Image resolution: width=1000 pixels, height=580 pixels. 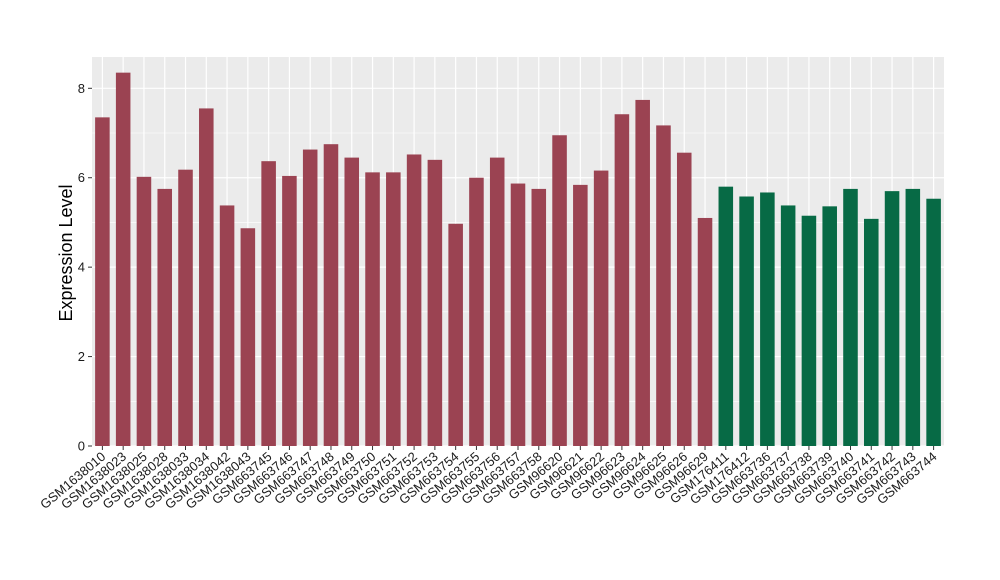 I want to click on bar-GSM96620, so click(x=559, y=290).